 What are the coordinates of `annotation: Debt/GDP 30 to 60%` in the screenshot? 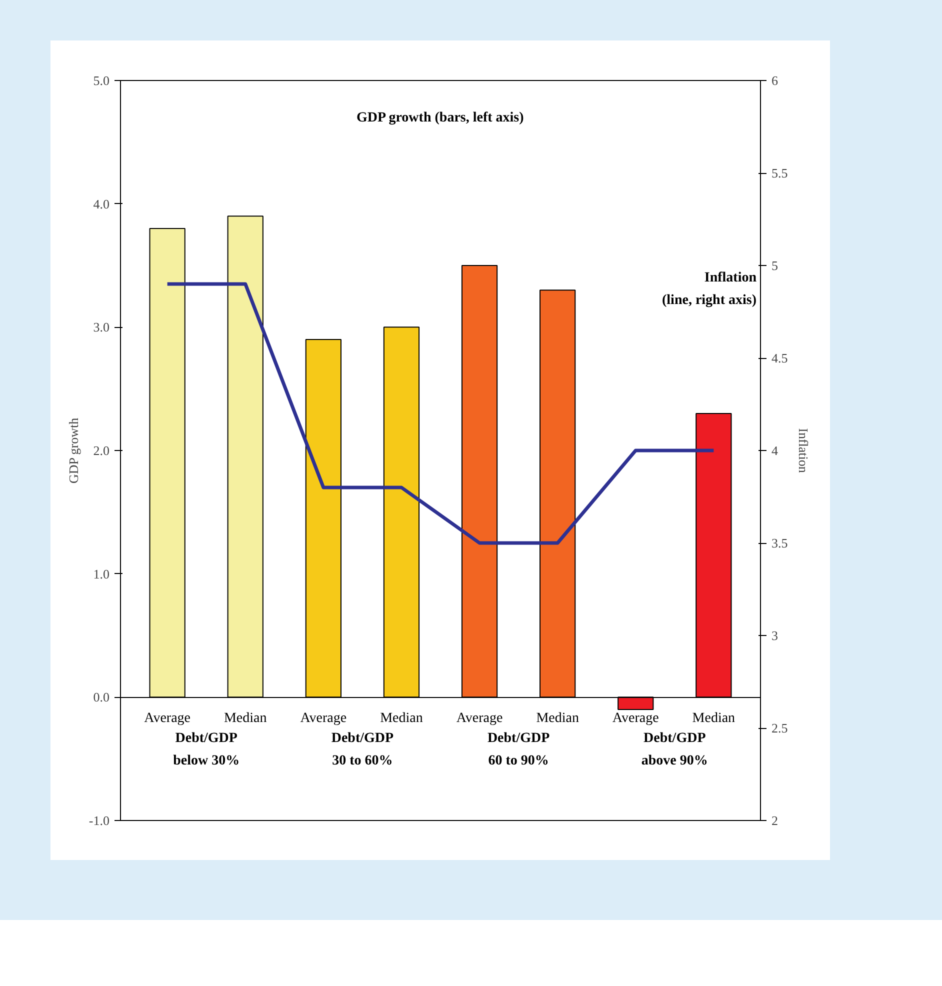 It's located at (362, 750).